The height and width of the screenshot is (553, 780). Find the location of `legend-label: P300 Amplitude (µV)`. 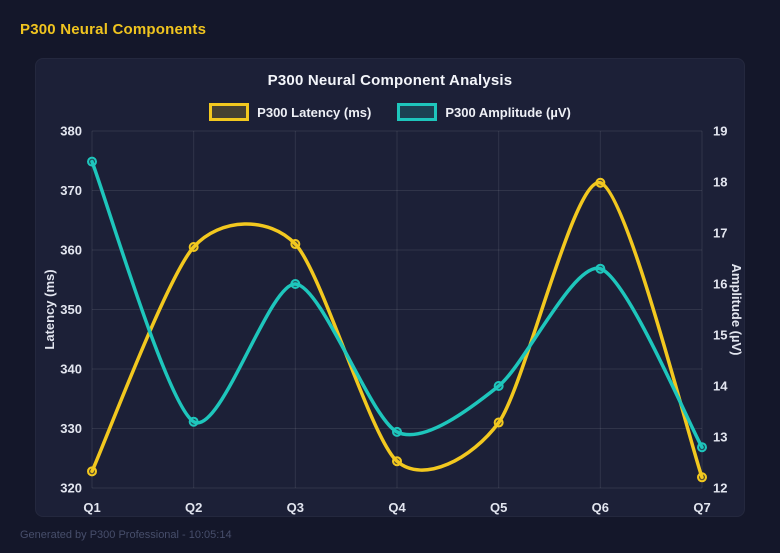

legend-label: P300 Amplitude (µV) is located at coordinates (508, 112).